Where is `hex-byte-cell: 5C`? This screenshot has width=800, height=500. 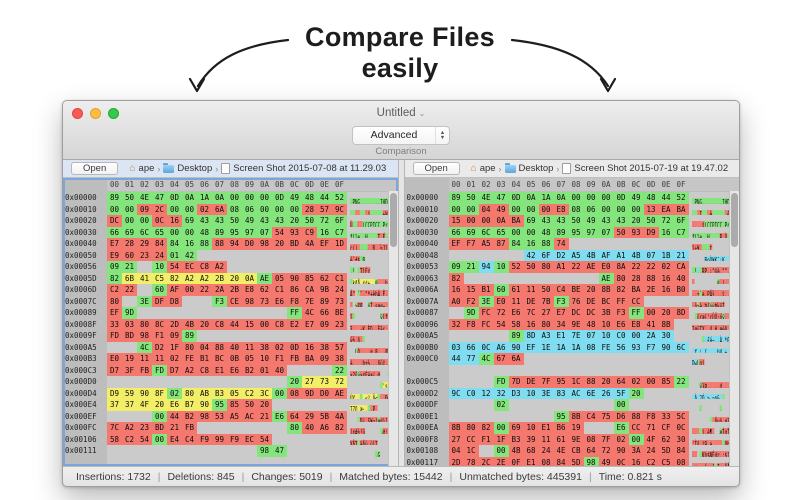
hex-byte-cell: 5C is located at coordinates (681, 416).